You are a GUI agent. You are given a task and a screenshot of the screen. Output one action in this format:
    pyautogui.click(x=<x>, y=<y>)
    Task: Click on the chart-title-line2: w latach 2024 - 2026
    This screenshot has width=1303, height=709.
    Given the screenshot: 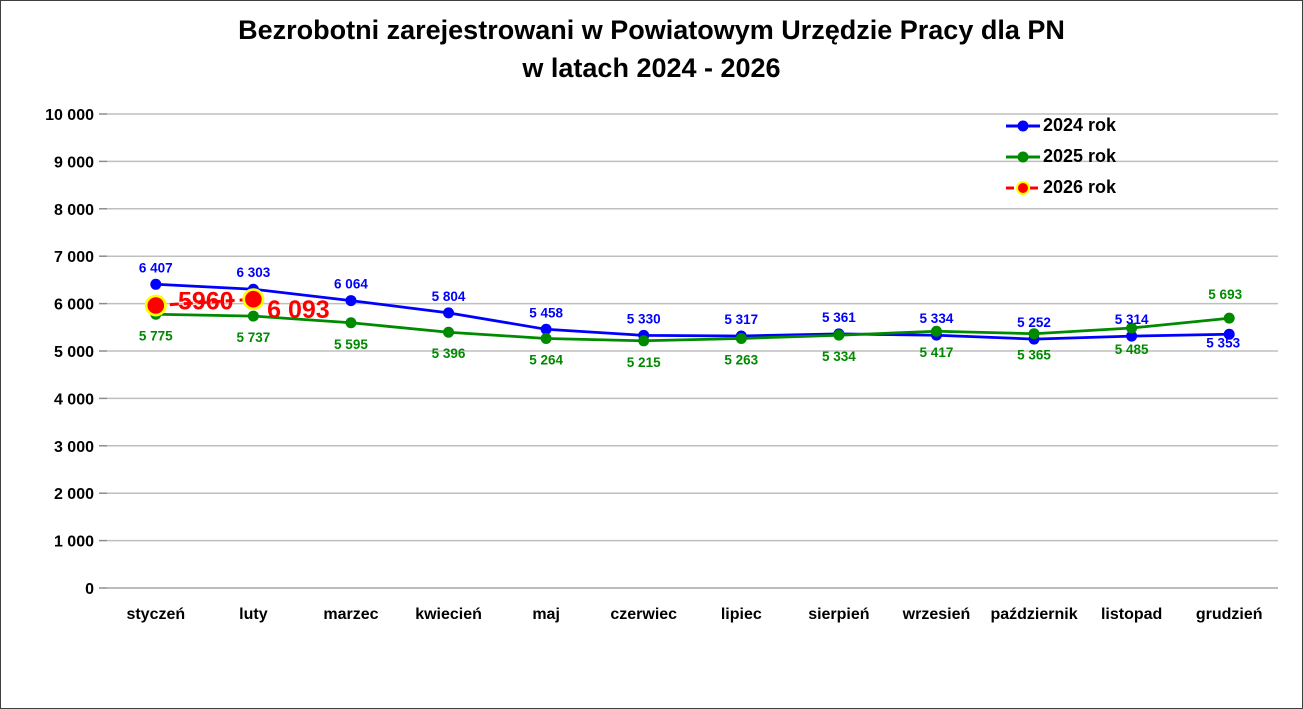 What is the action you would take?
    pyautogui.click(x=651, y=68)
    